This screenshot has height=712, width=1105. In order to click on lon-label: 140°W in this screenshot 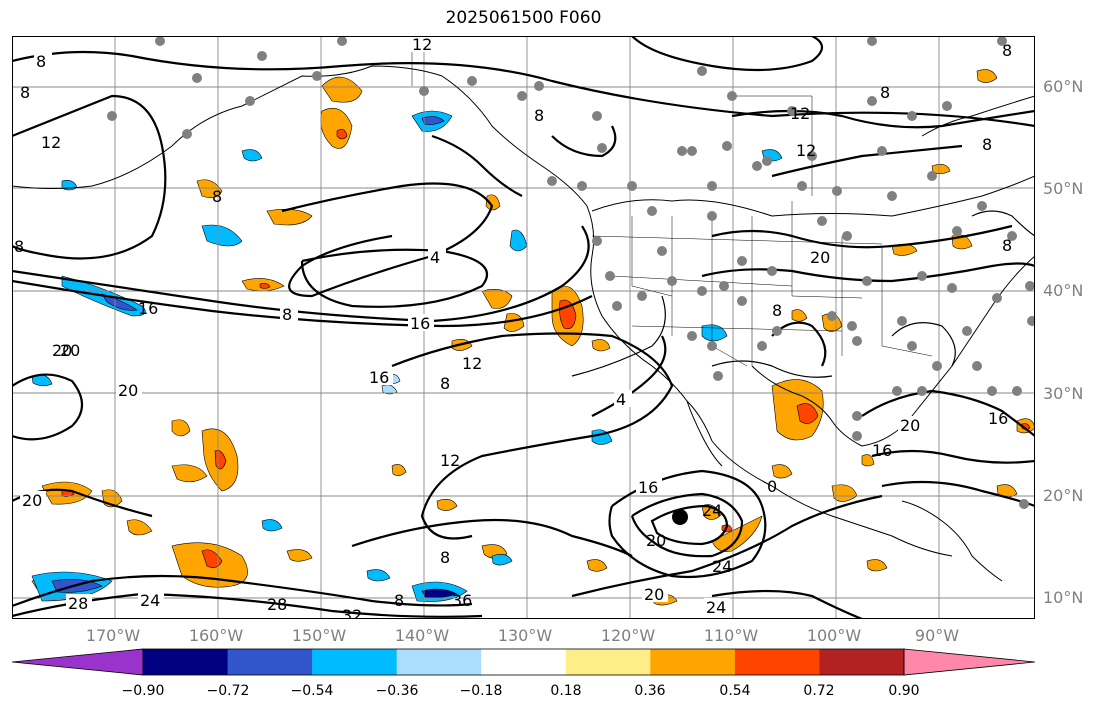, I will do `click(422, 635)`.